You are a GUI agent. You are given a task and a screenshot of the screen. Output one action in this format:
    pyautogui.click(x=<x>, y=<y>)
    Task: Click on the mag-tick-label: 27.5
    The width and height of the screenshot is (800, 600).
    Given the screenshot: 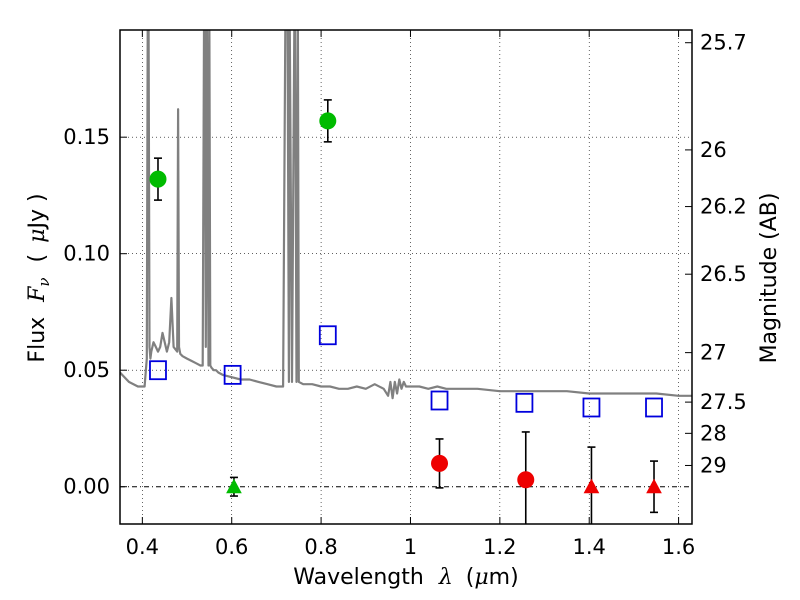 What is the action you would take?
    pyautogui.click(x=723, y=402)
    